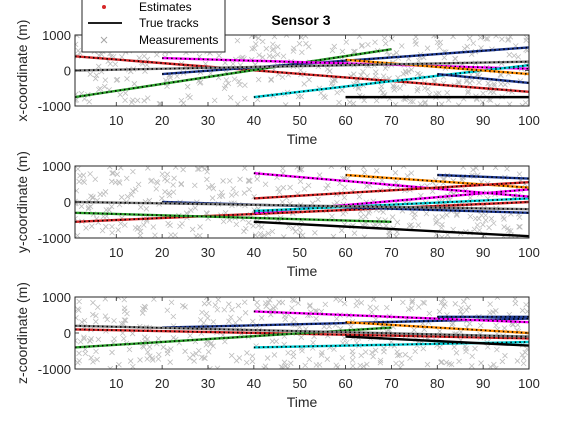 Image resolution: width=584 pixels, height=438 pixels. What do you see at coordinates (483, 120) in the screenshot?
I see `x-tick-label: 90` at bounding box center [483, 120].